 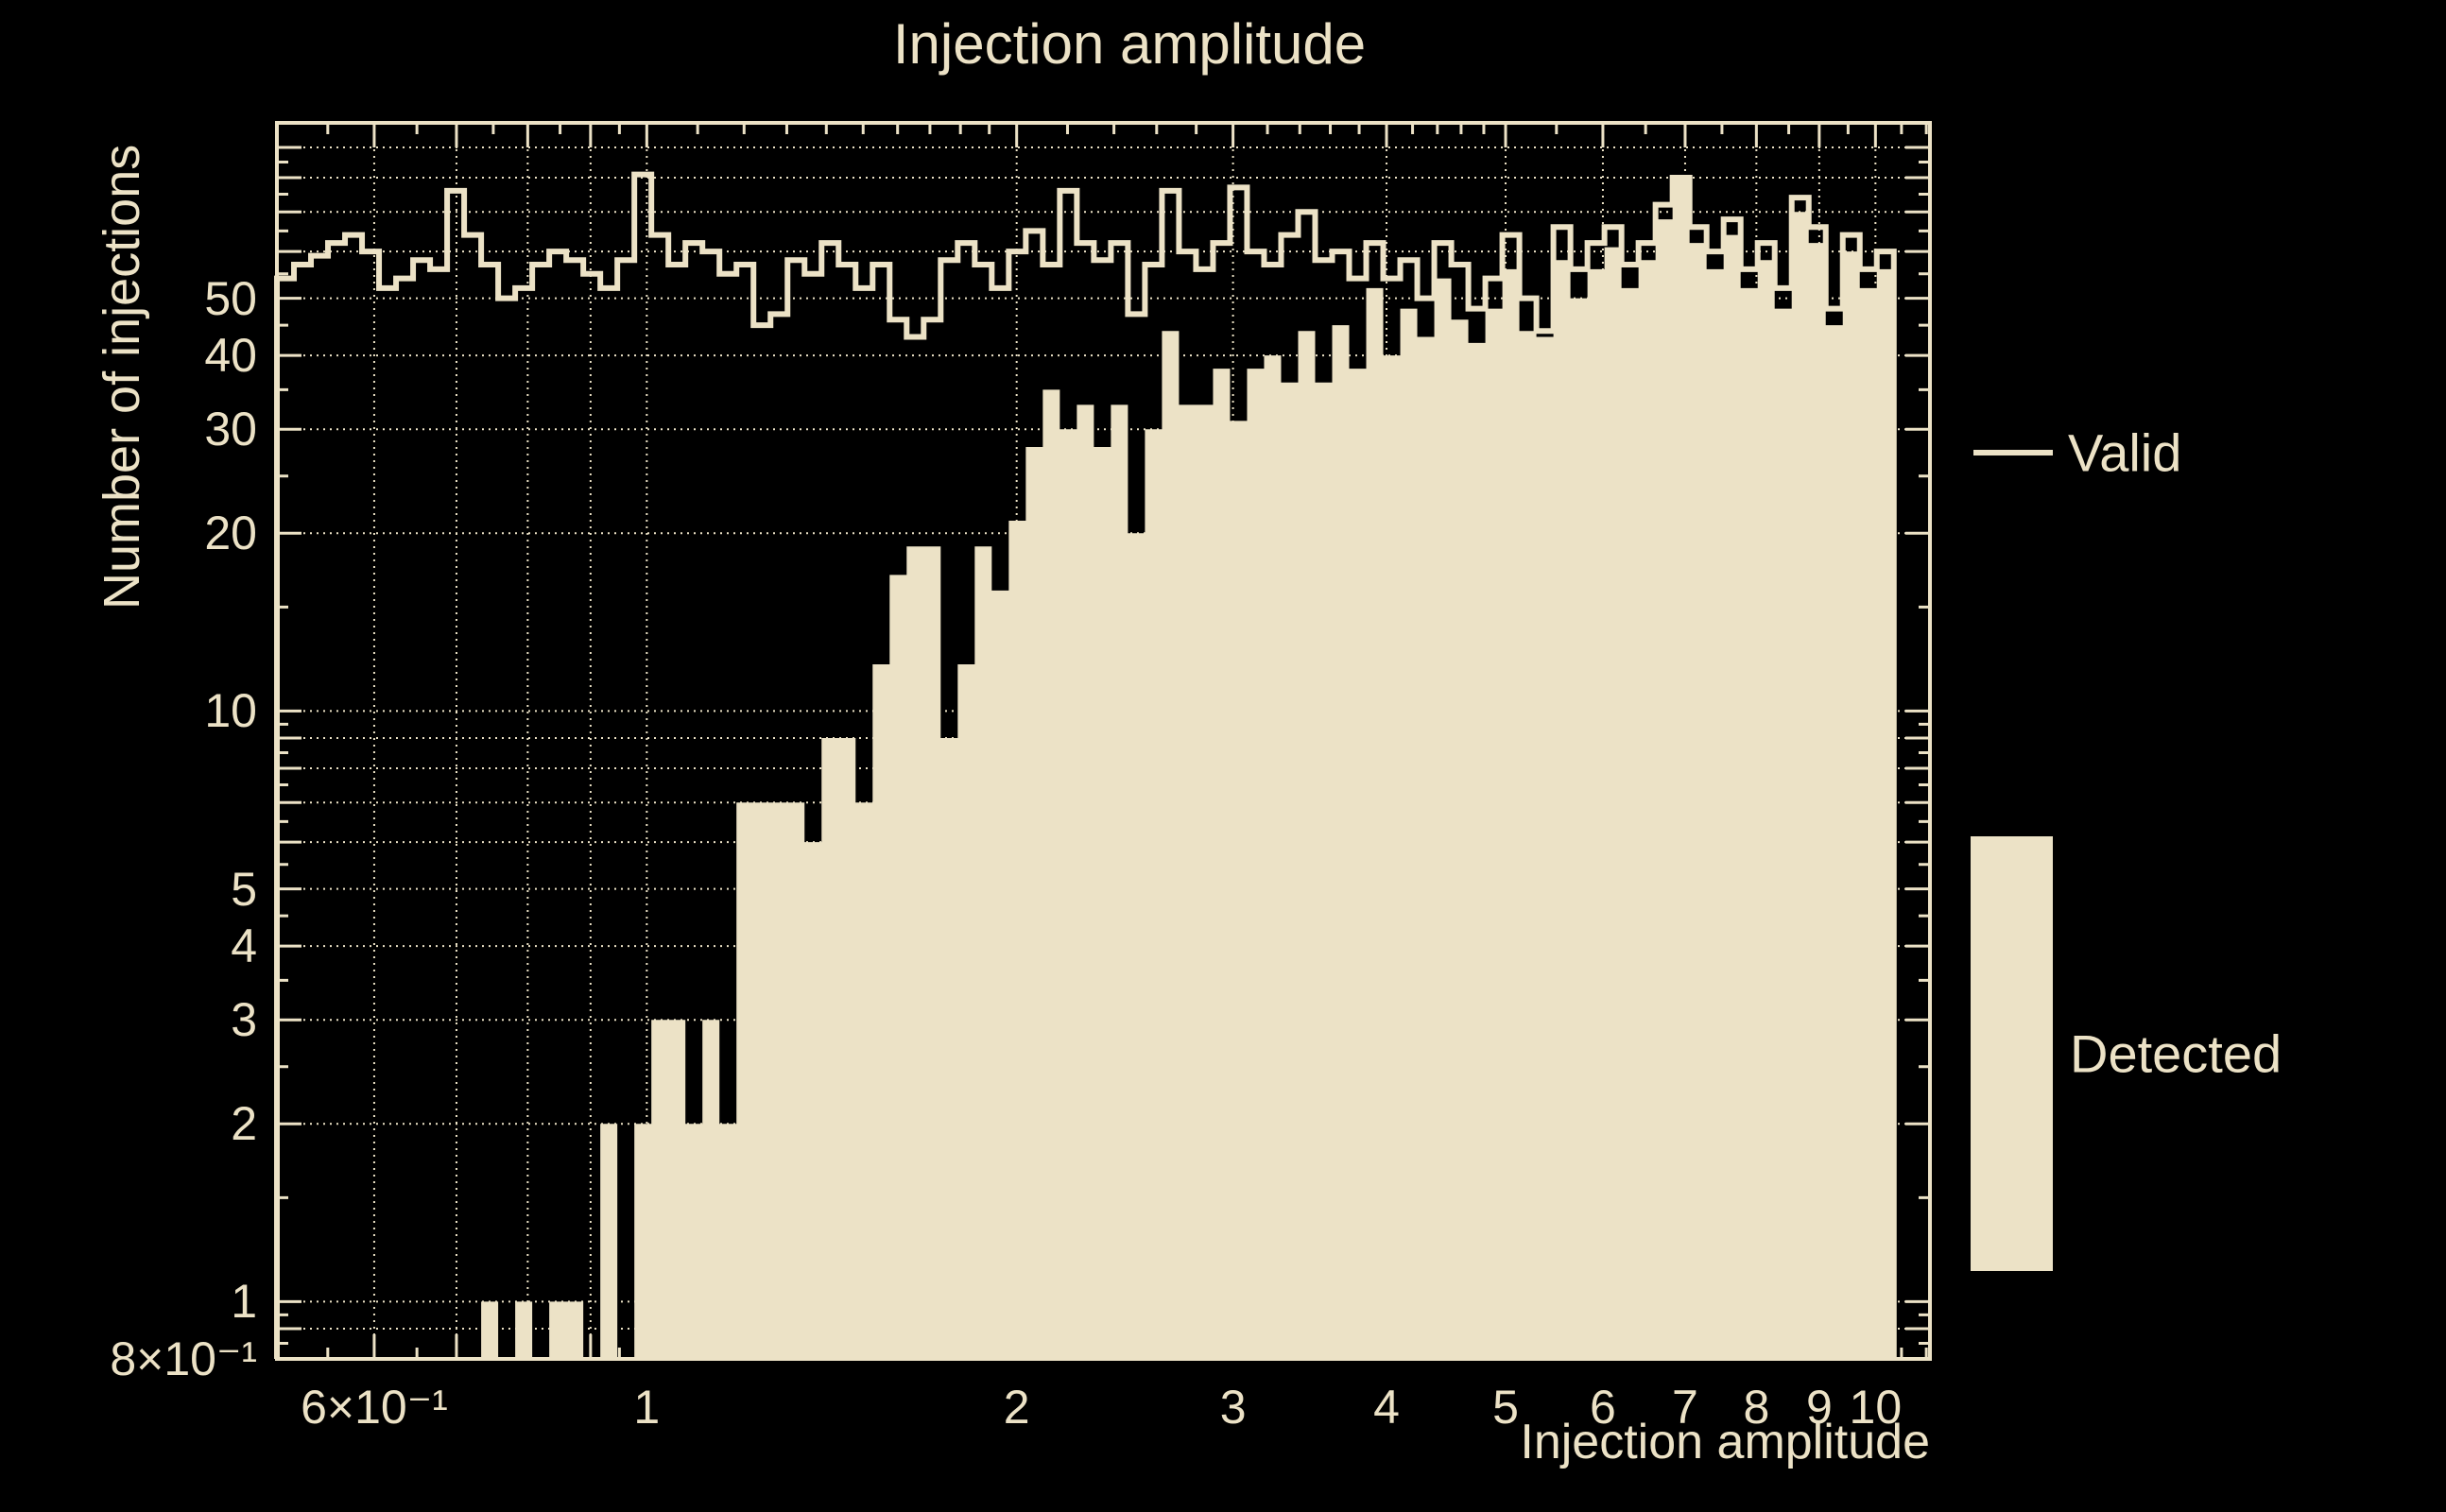 What do you see at coordinates (231, 429) in the screenshot?
I see `y-tick-label: 30` at bounding box center [231, 429].